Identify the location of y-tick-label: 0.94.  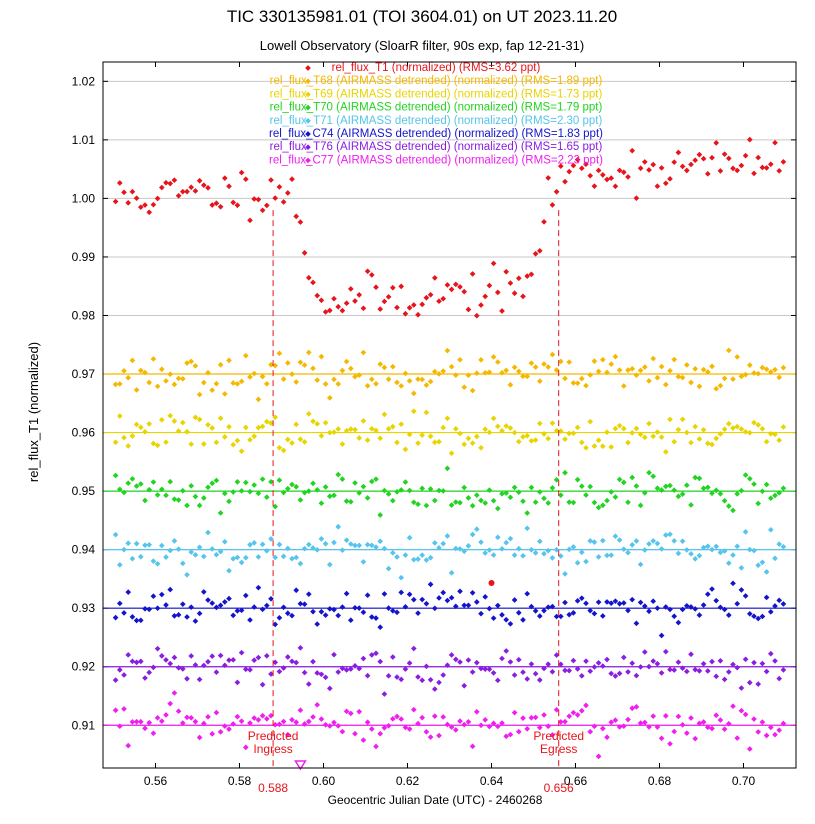
(84, 550).